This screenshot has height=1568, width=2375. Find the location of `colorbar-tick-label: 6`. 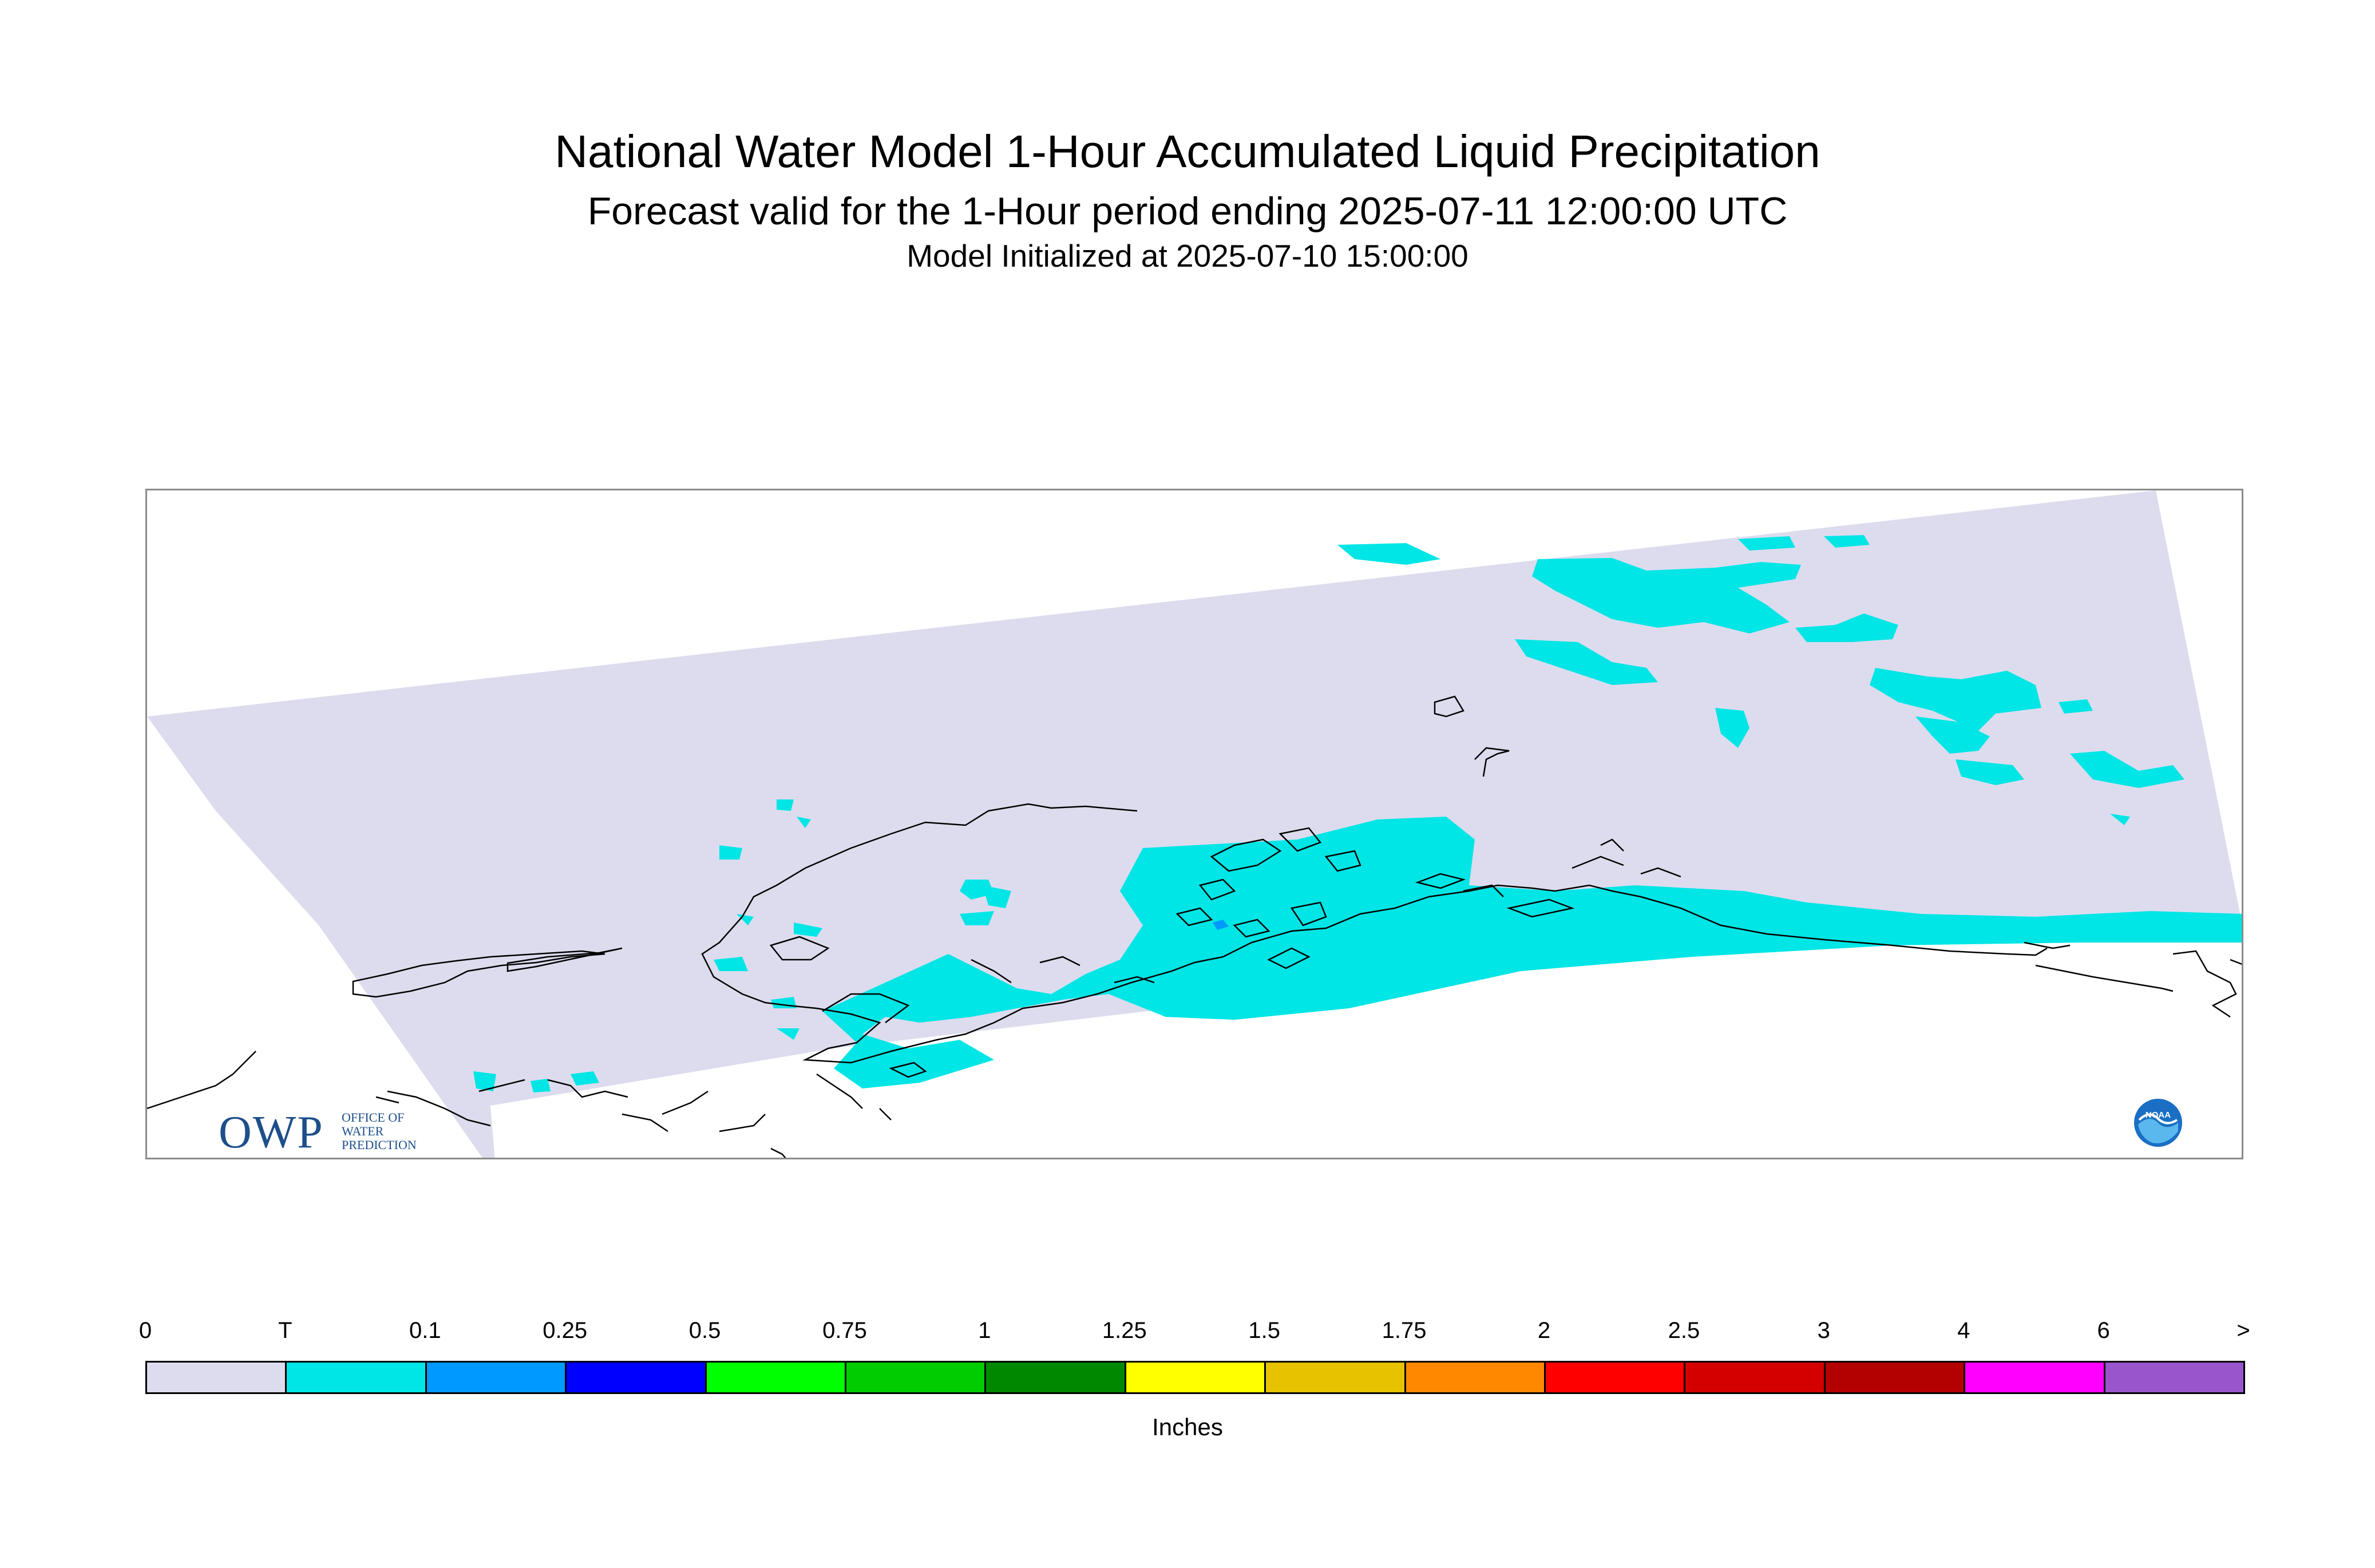

colorbar-tick-label: 6 is located at coordinates (2103, 1330).